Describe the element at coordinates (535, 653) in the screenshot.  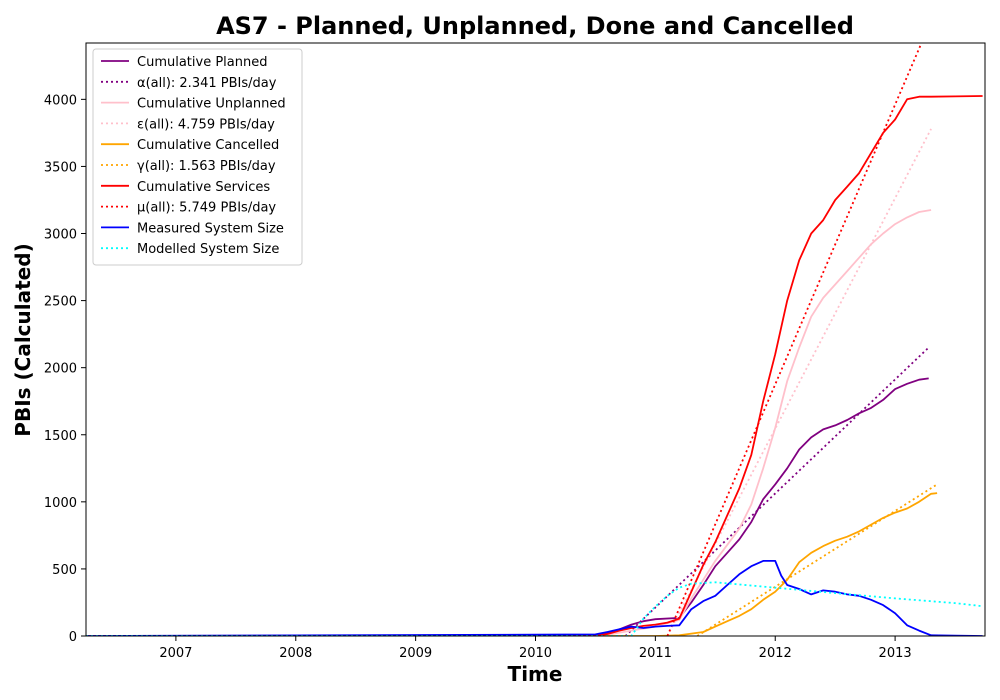
I see `x-tick-label: 2010` at that location.